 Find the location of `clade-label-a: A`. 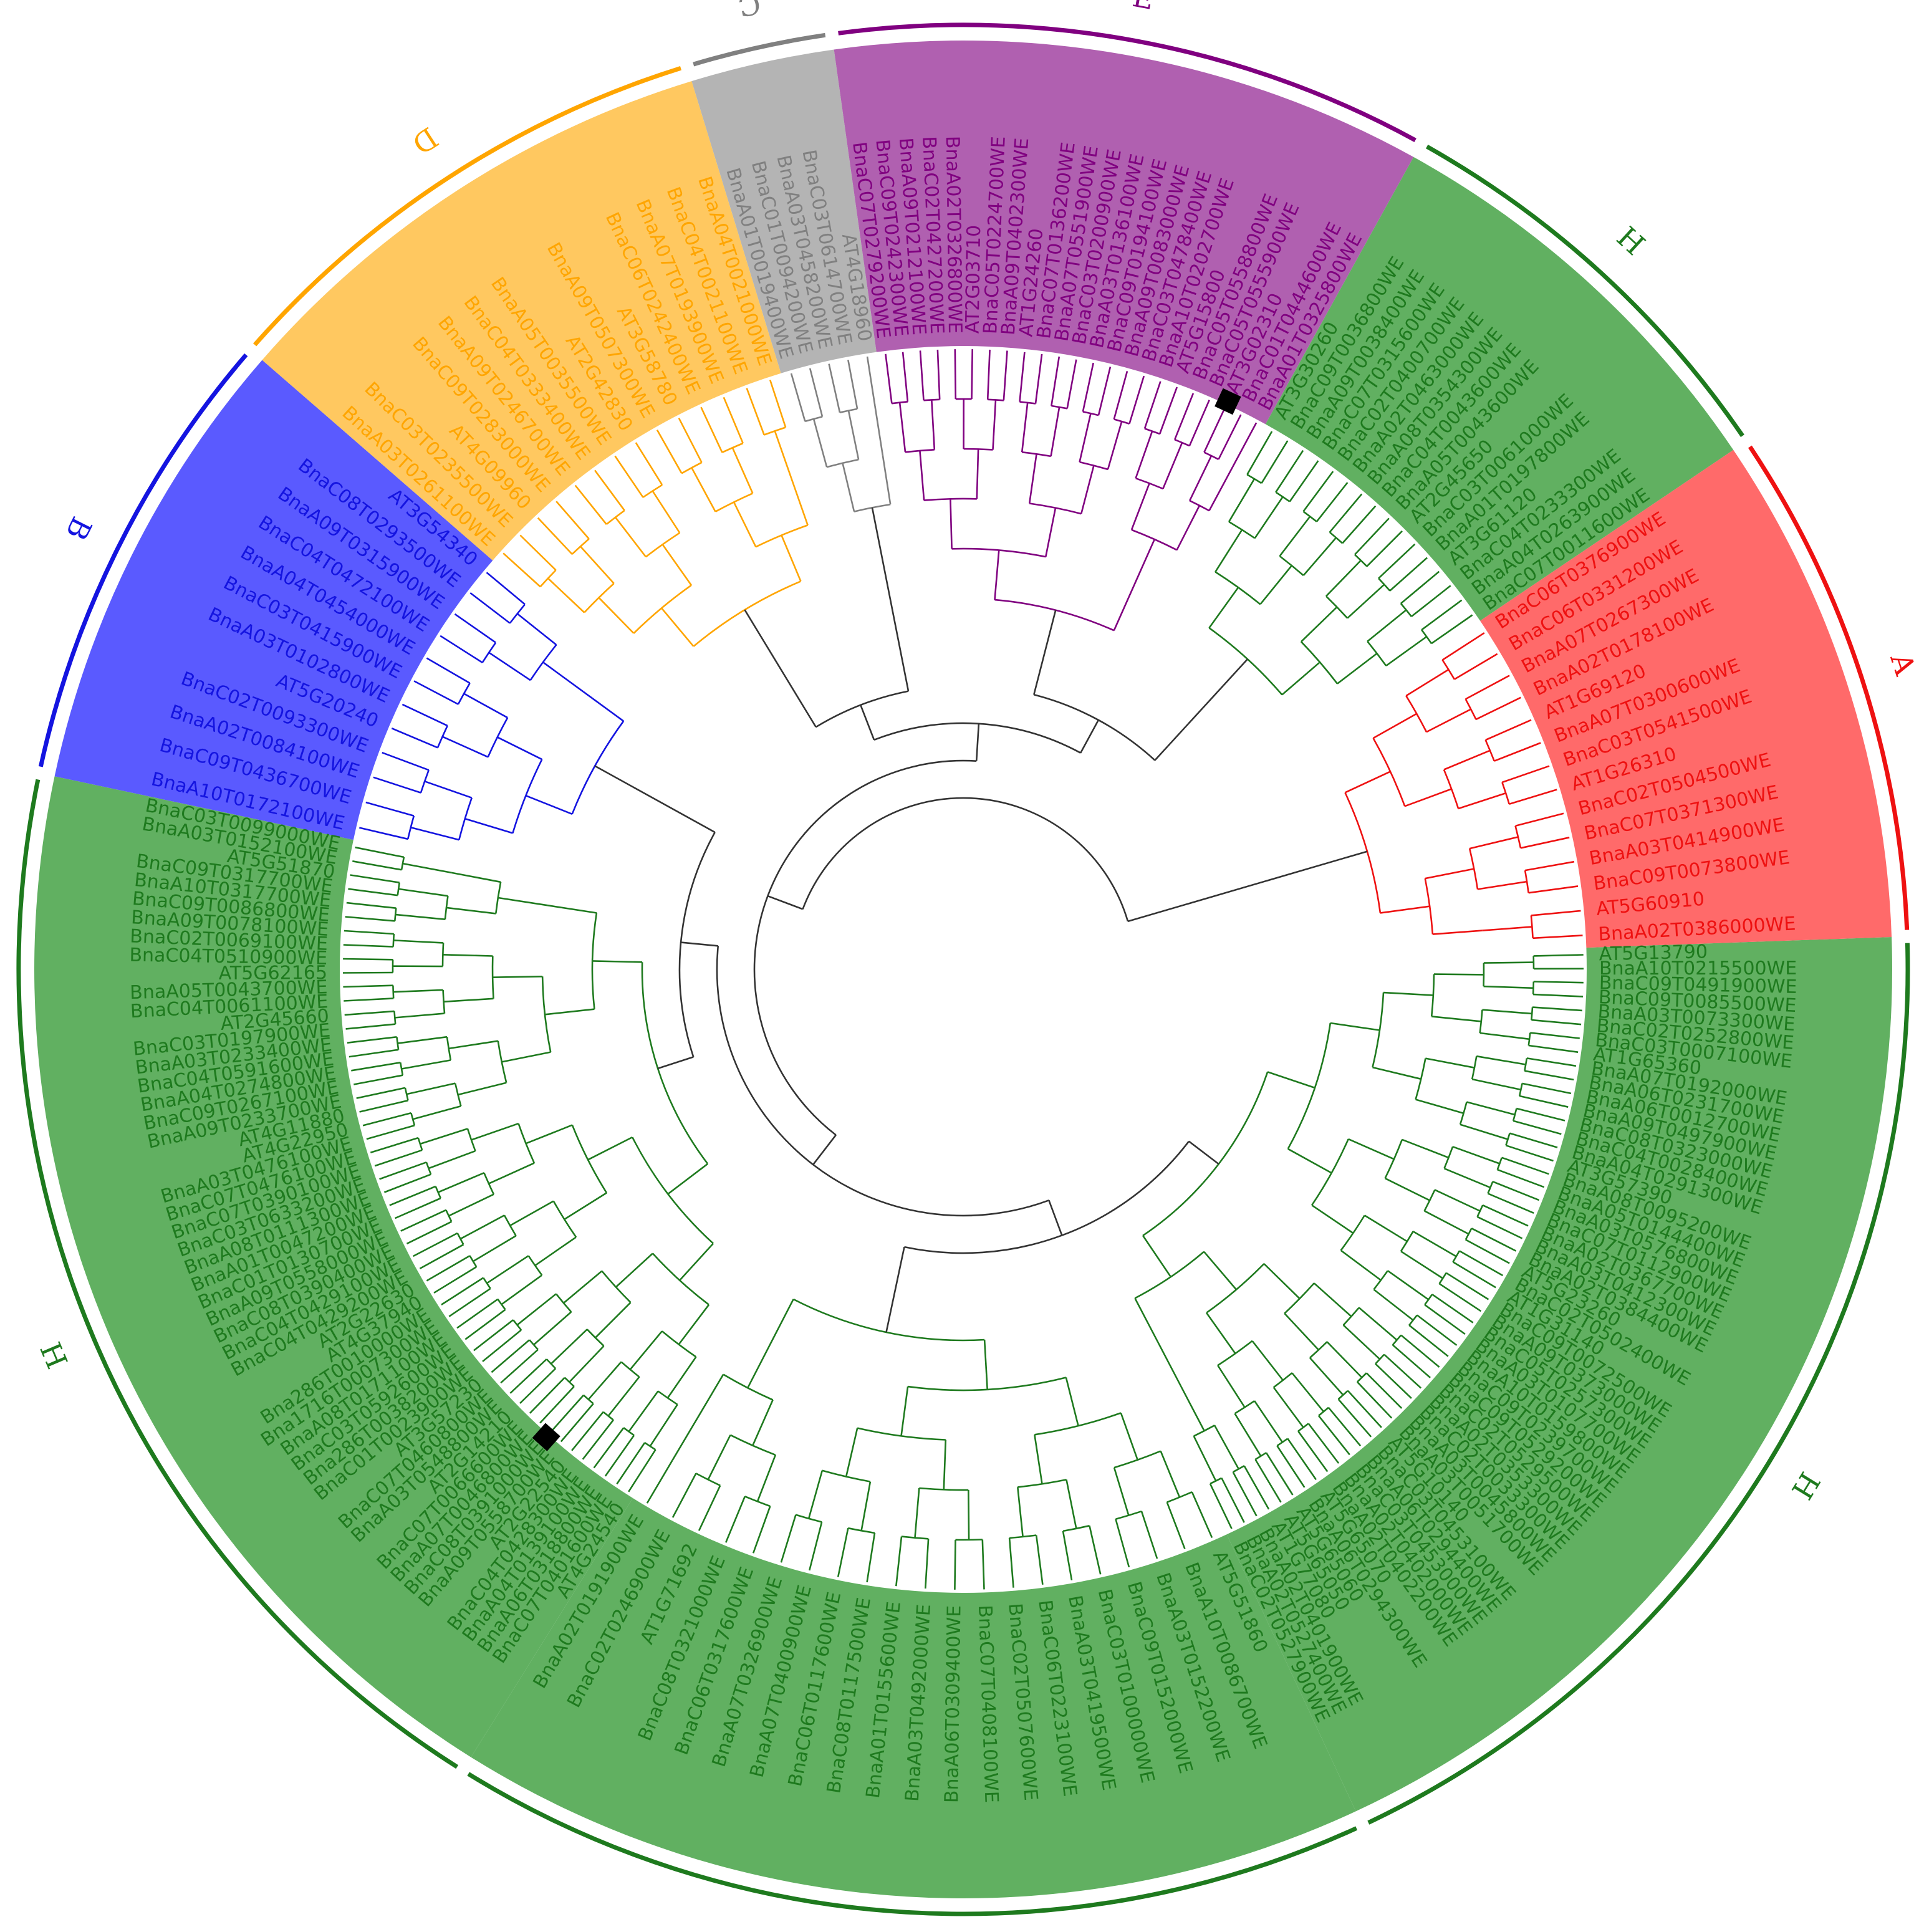

clade-label-a: A is located at coordinates (1901, 664).